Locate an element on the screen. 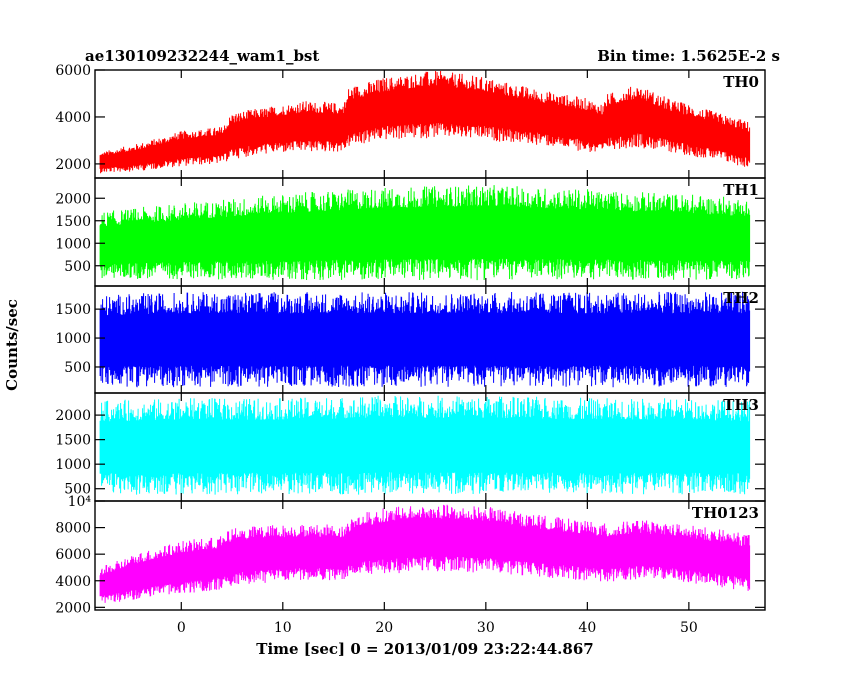  panel-name-label: TH0 is located at coordinates (741, 82).